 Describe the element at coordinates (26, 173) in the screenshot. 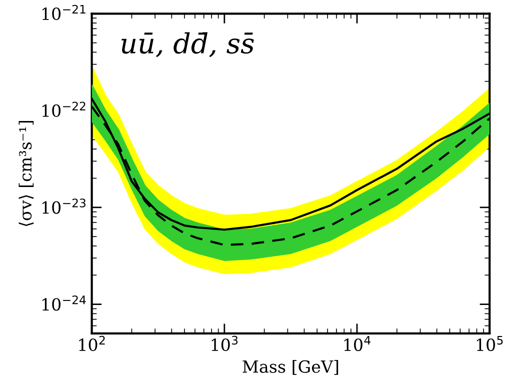

I see `y-axis-title: ⟨σv⟩ [cm³s⁻¹]` at that location.